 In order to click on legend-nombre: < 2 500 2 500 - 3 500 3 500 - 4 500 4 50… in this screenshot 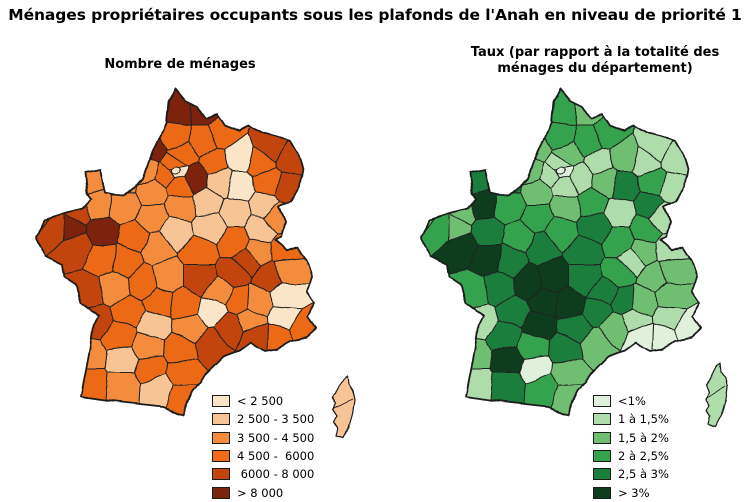, I will do `click(282, 447)`.